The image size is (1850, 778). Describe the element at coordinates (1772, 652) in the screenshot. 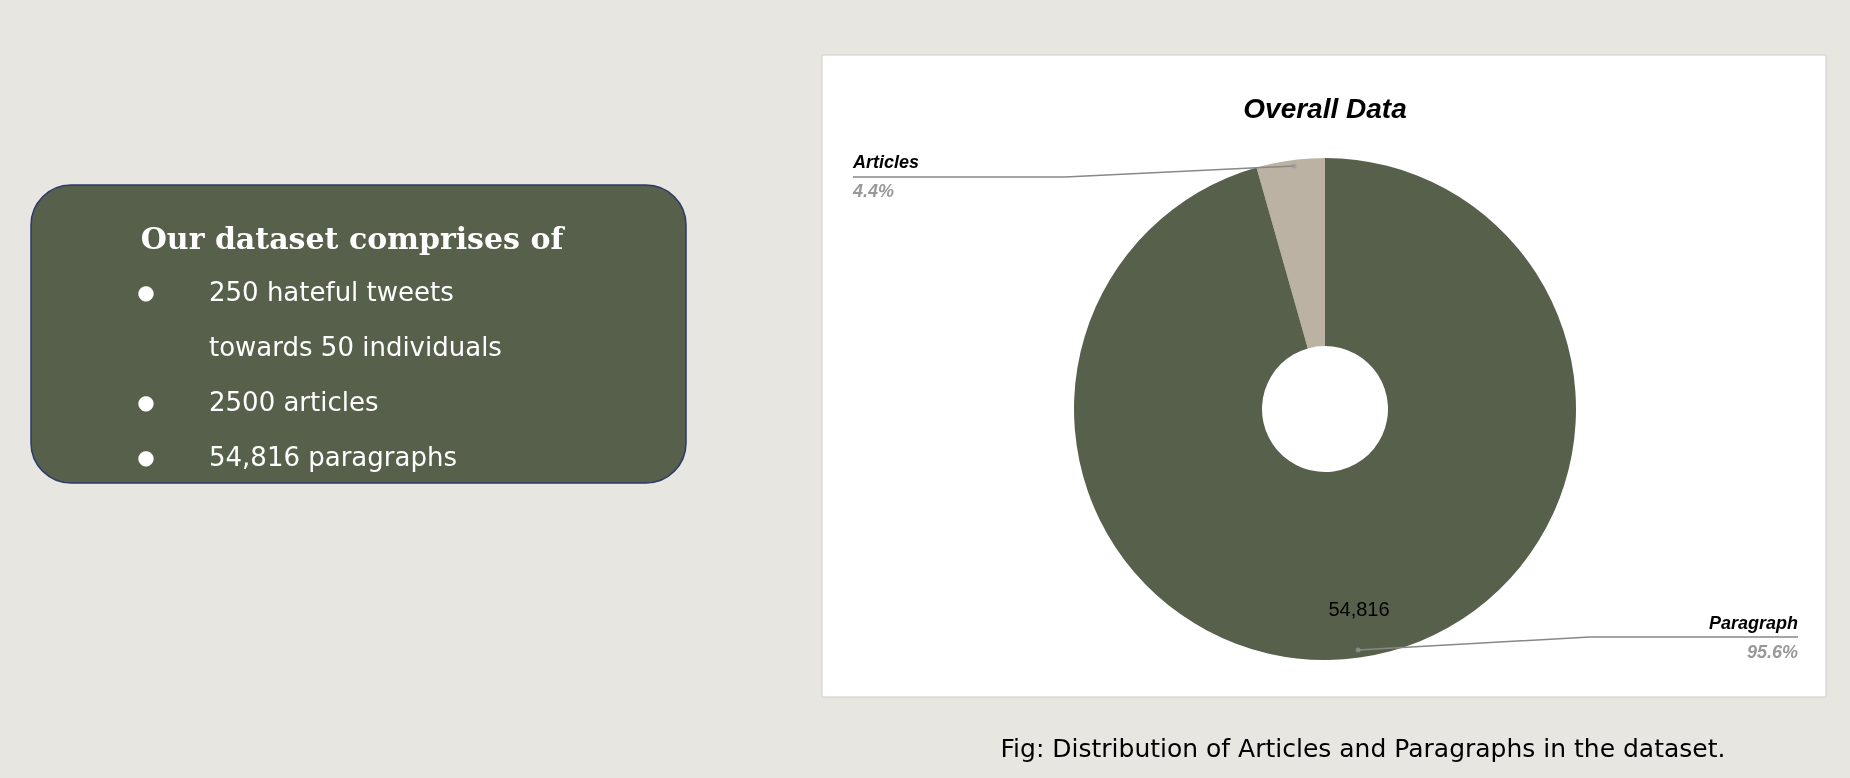

I see `data-label: 95.6%` at that location.